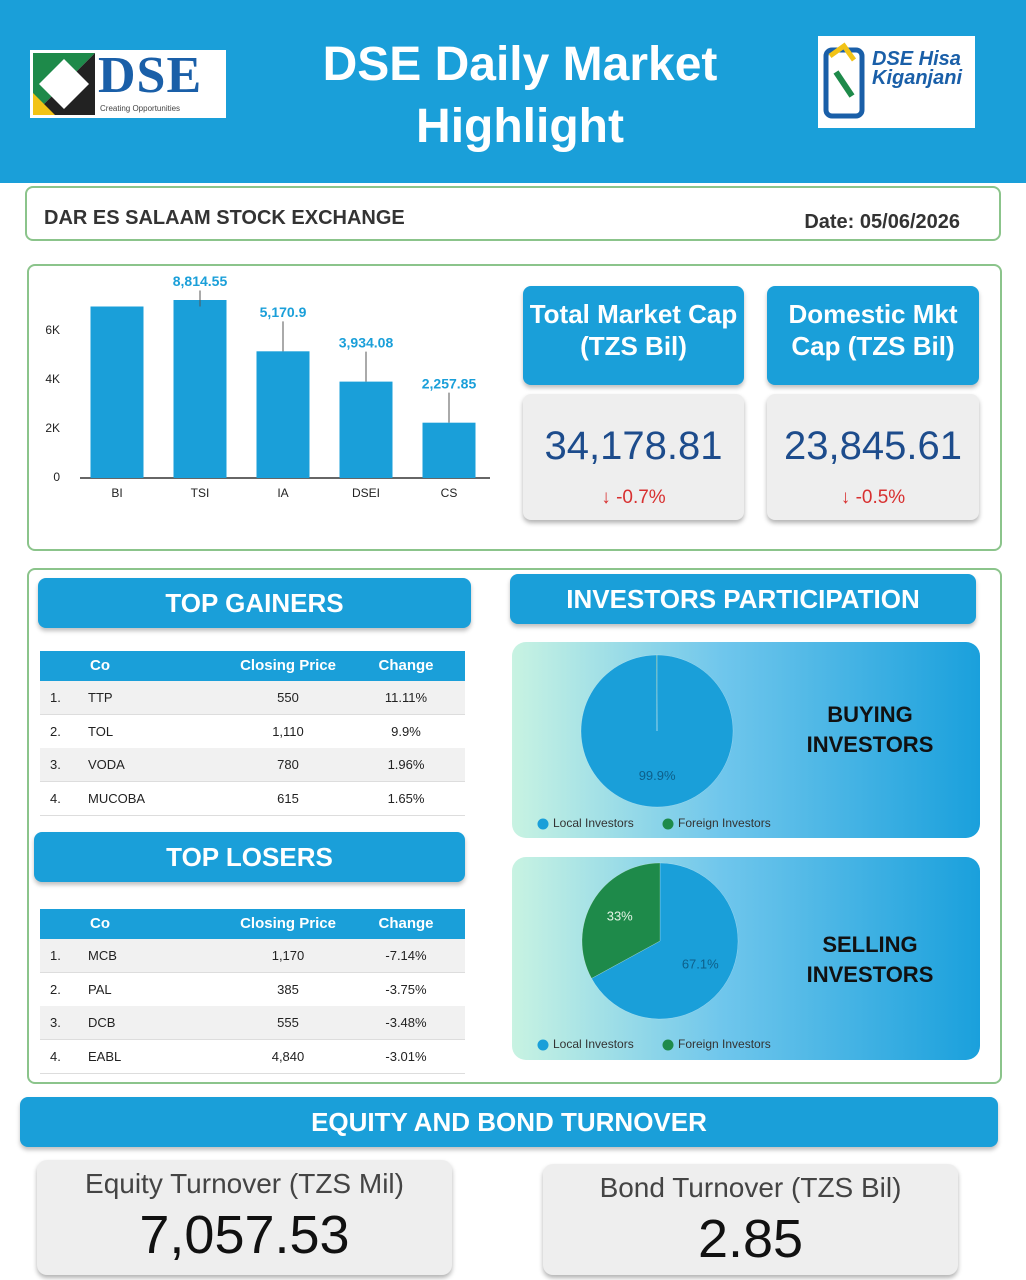  Describe the element at coordinates (244, 1183) in the screenshot. I see `turnover-label: Equity Turnover (TZS Mil)` at that location.